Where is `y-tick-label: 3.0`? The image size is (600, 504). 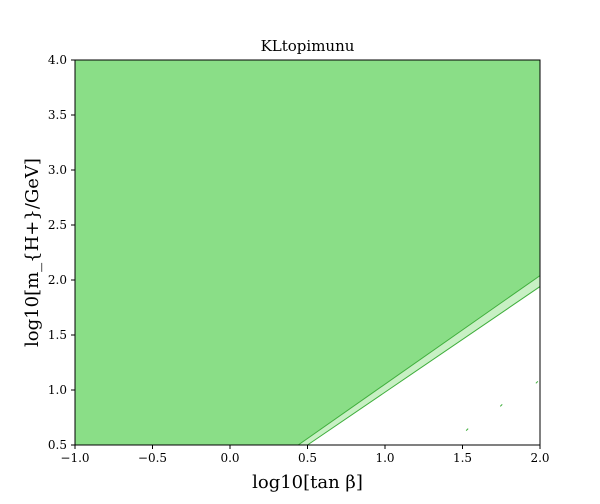
y-tick-label: 3.0 is located at coordinates (57, 170).